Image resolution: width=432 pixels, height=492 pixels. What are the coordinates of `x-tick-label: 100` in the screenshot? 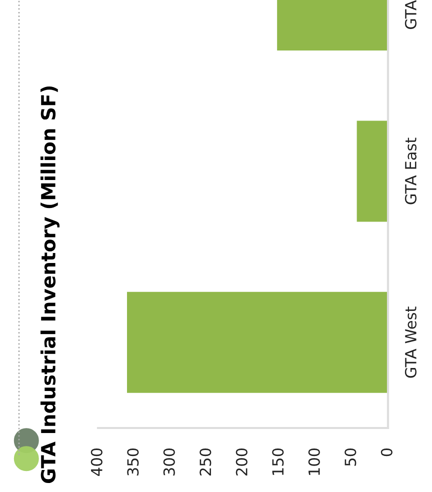 It's located at (314, 461).